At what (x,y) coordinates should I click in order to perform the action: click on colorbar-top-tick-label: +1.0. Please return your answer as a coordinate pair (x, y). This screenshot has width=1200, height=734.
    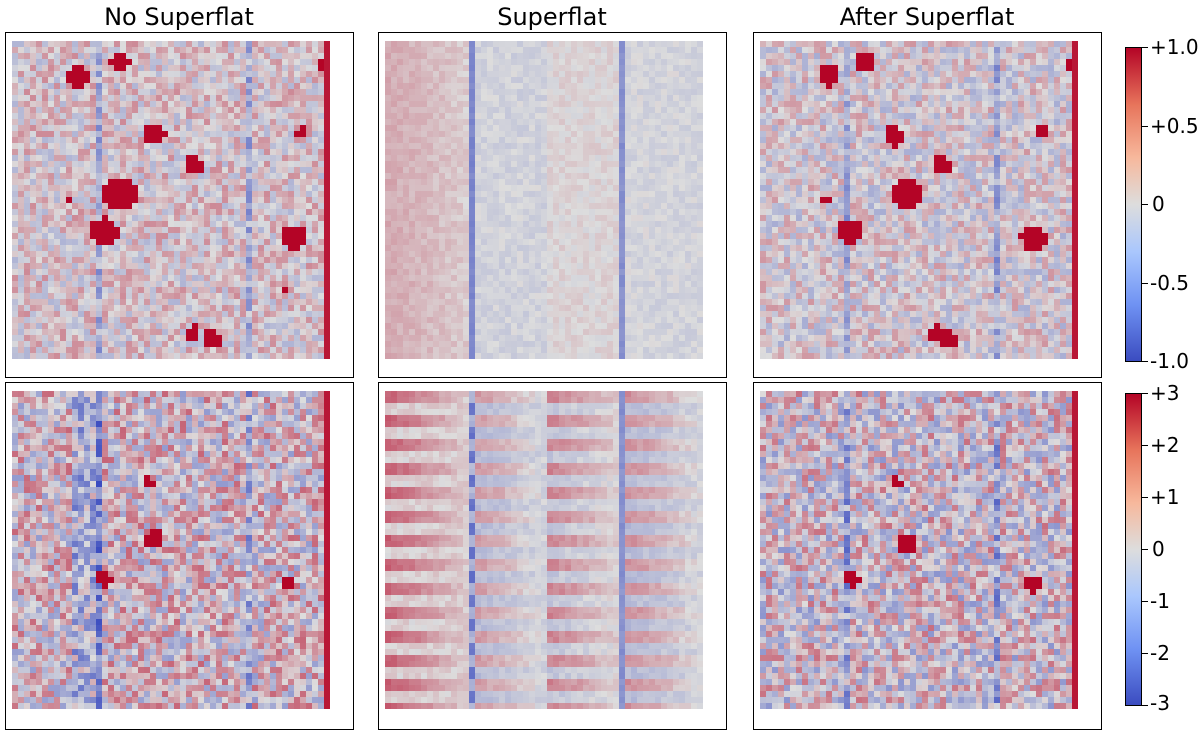
    Looking at the image, I should click on (1174, 47).